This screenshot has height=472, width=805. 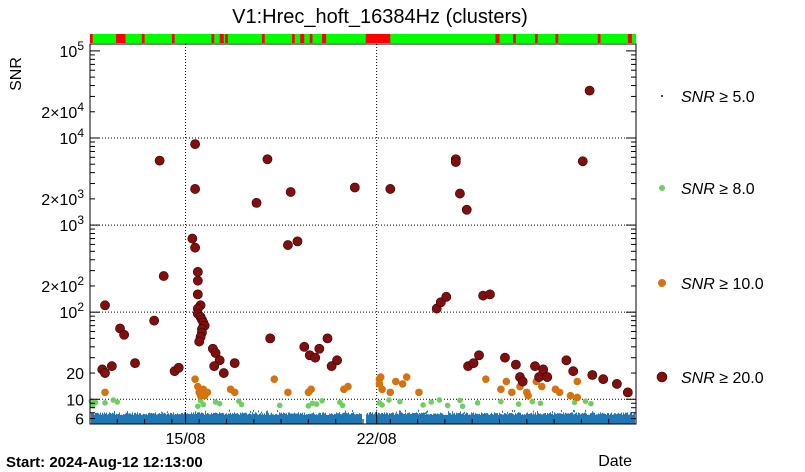 I want to click on x-tick-label: 22/08, so click(x=377, y=439).